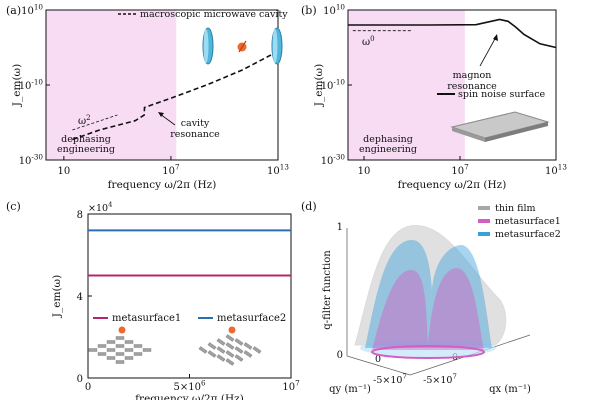 The image size is (600, 400). What do you see at coordinates (13, 10) in the screenshot?
I see `panel-a-label: (a)` at bounding box center [13, 10].